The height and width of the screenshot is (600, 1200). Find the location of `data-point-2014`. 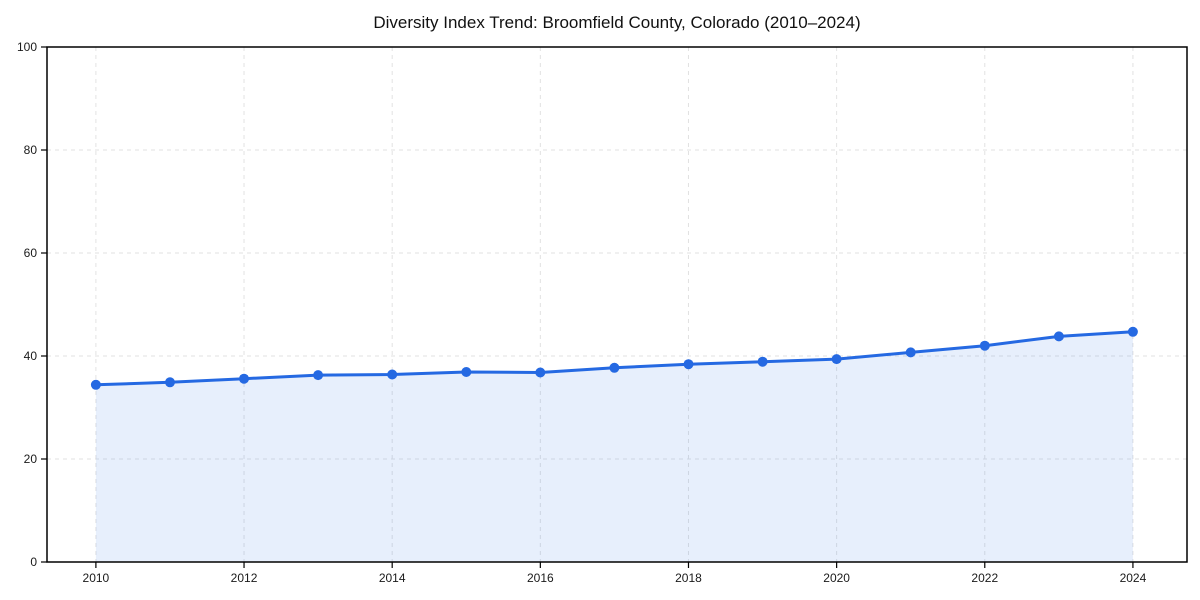

data-point-2014 is located at coordinates (392, 374).